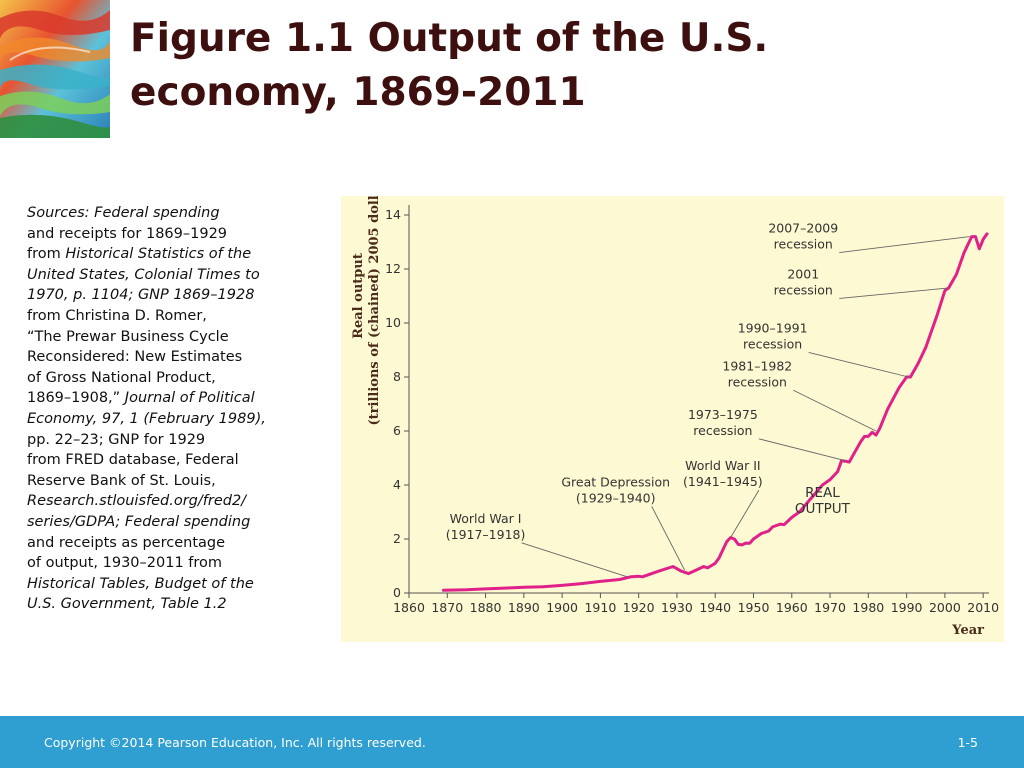 Image resolution: width=1024 pixels, height=768 pixels. Describe the element at coordinates (393, 322) in the screenshot. I see `y-tick-label: 10` at that location.